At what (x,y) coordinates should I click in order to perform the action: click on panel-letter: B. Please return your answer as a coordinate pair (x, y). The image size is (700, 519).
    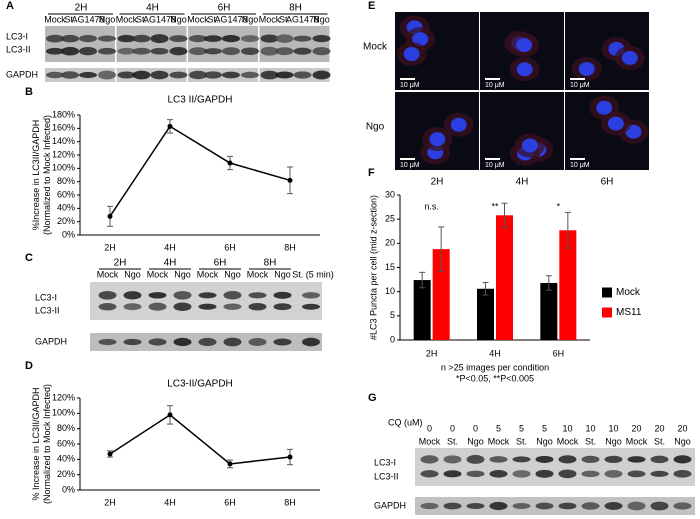
    Looking at the image, I should click on (29, 92).